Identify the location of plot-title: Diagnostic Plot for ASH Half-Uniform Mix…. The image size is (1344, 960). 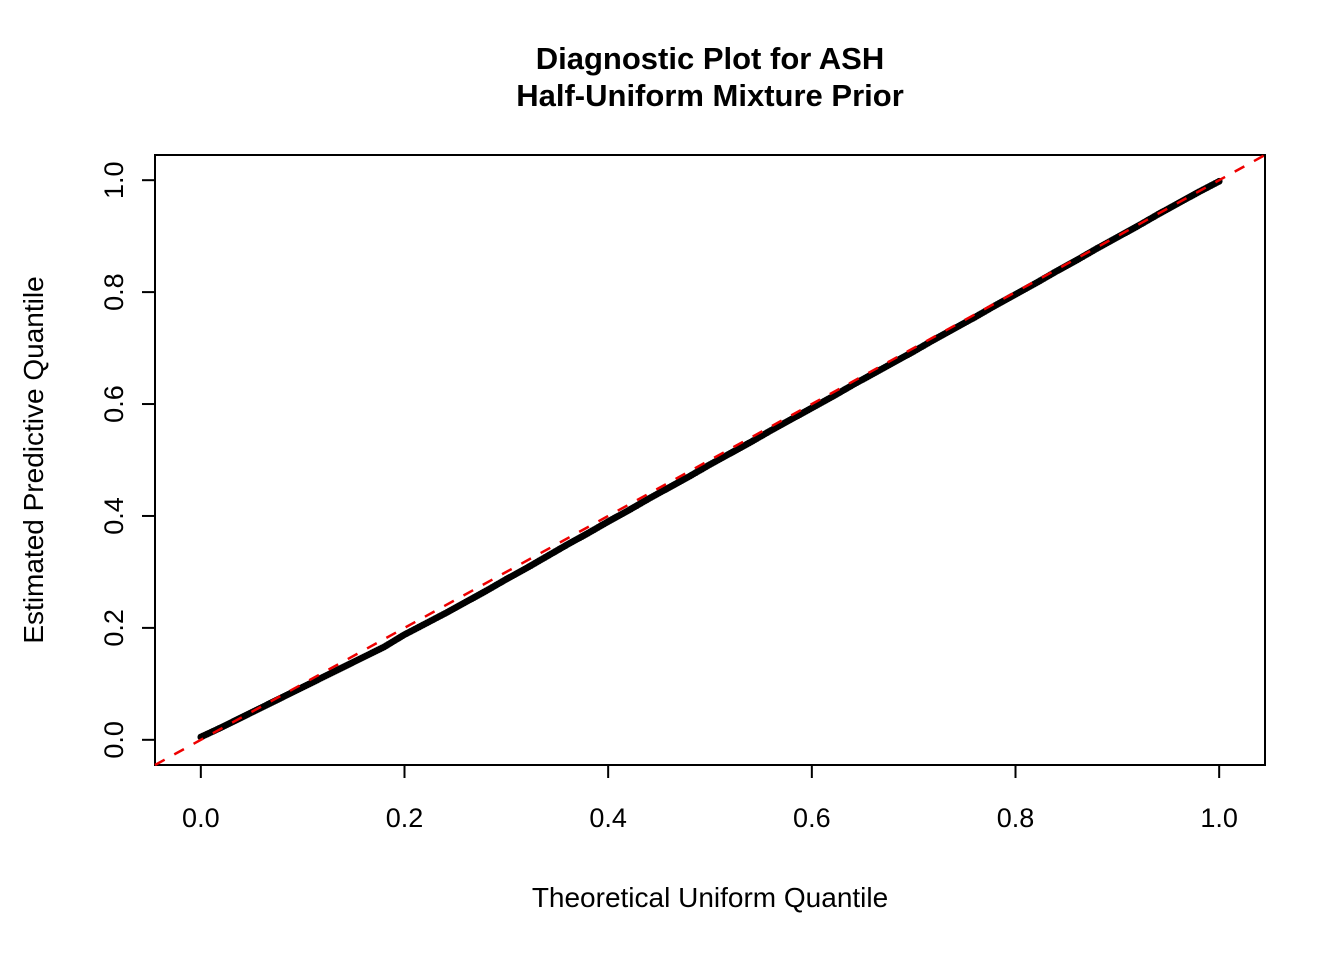
(710, 77).